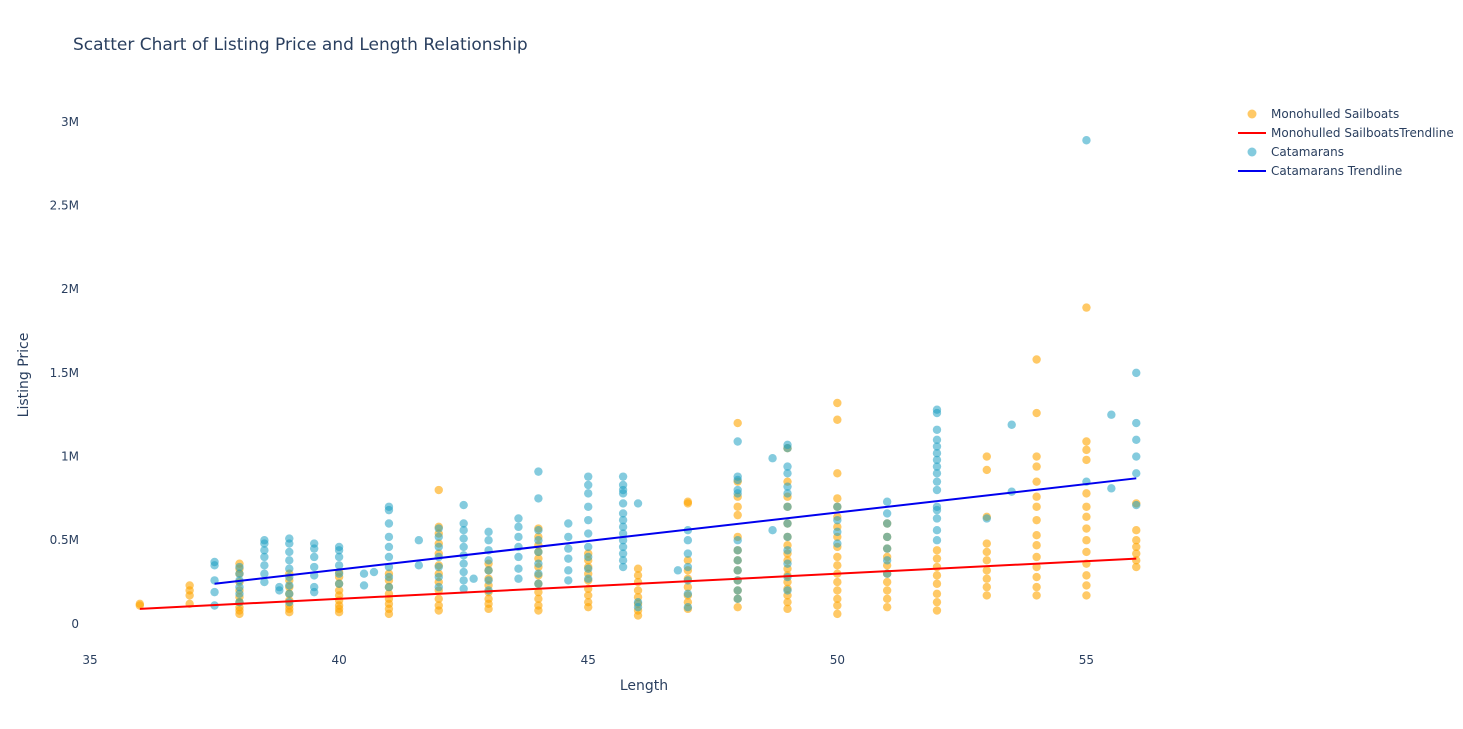  Describe the element at coordinates (1346, 133) in the screenshot. I see `legend-item: Monohulled SailboatsTrendline` at that location.